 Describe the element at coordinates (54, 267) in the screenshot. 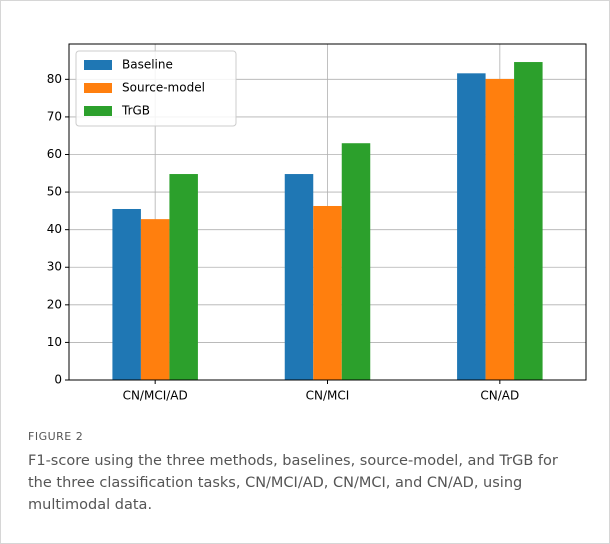

I see `y-tick-label: 30` at that location.